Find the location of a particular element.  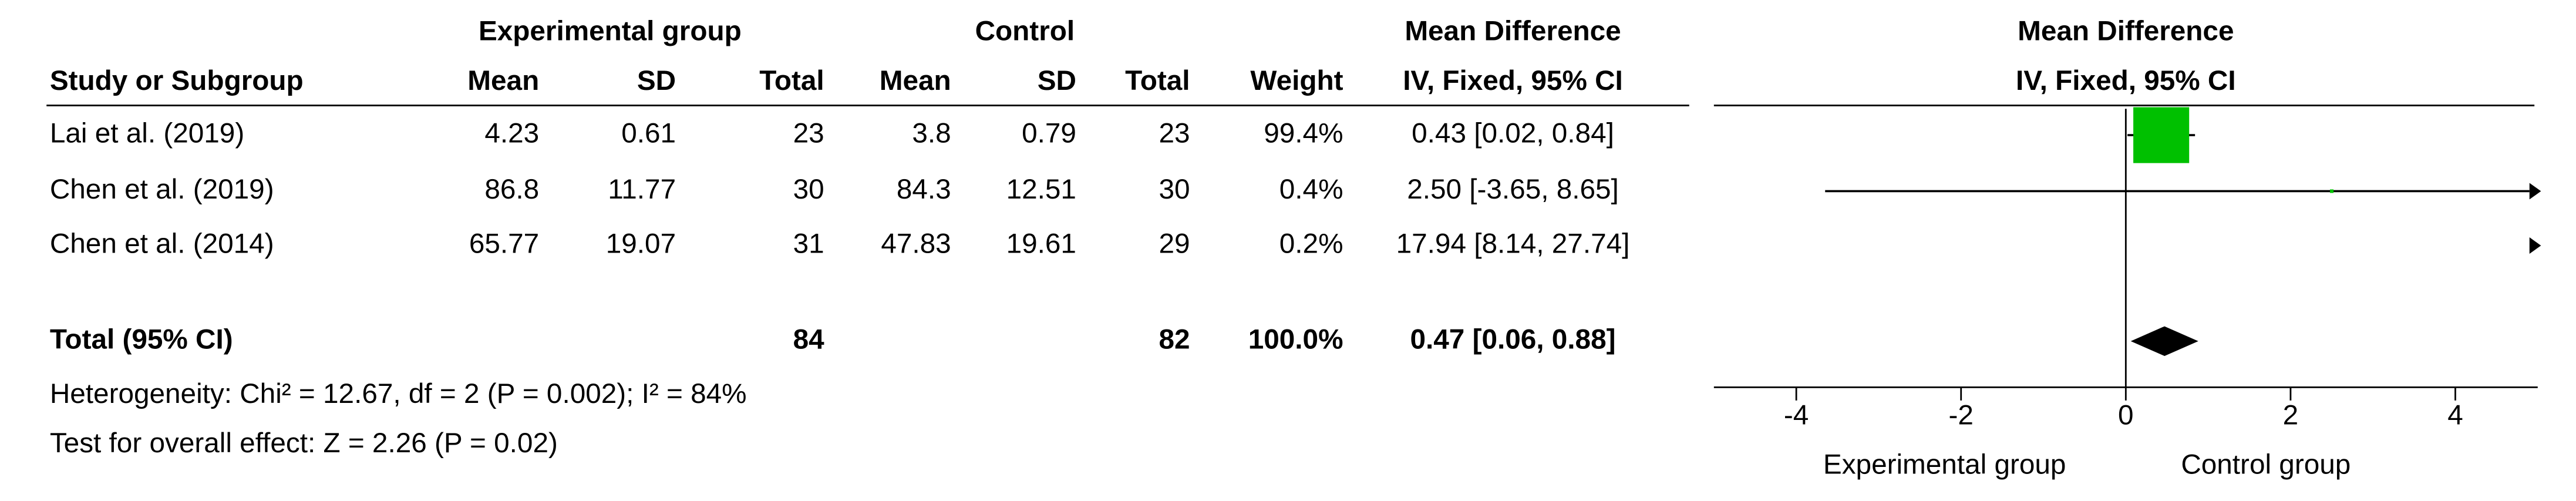

x-tick-label: -2 is located at coordinates (1961, 415).